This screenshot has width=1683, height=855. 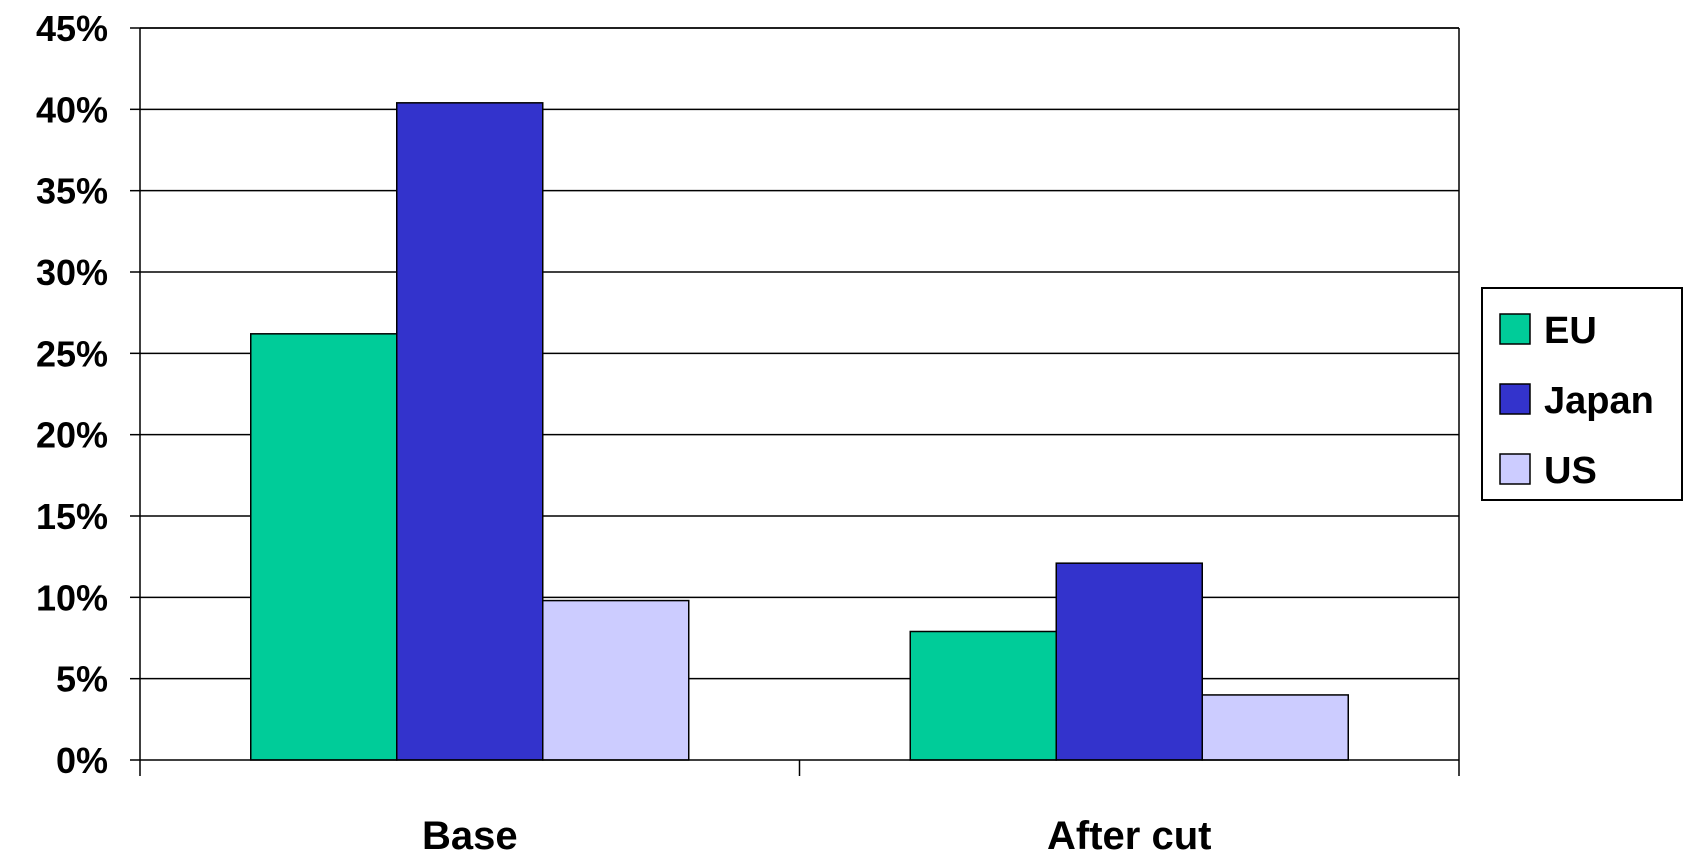 I want to click on bar-eu-after-cut, so click(x=983, y=695).